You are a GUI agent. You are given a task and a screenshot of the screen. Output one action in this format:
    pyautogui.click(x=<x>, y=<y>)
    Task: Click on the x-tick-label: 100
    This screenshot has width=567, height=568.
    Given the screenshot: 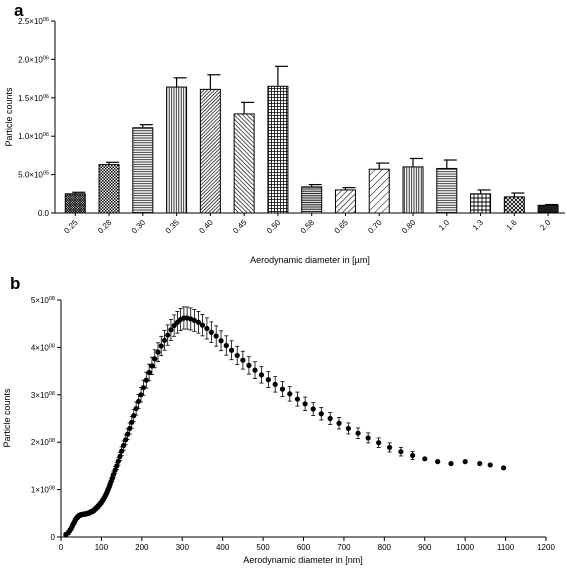 What is the action you would take?
    pyautogui.click(x=102, y=547)
    